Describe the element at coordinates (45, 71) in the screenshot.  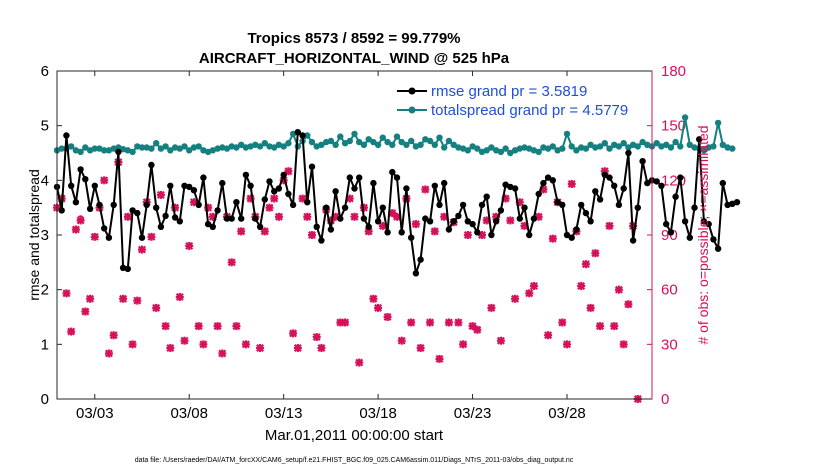
I see `y-tick-label-left: 6` at that location.